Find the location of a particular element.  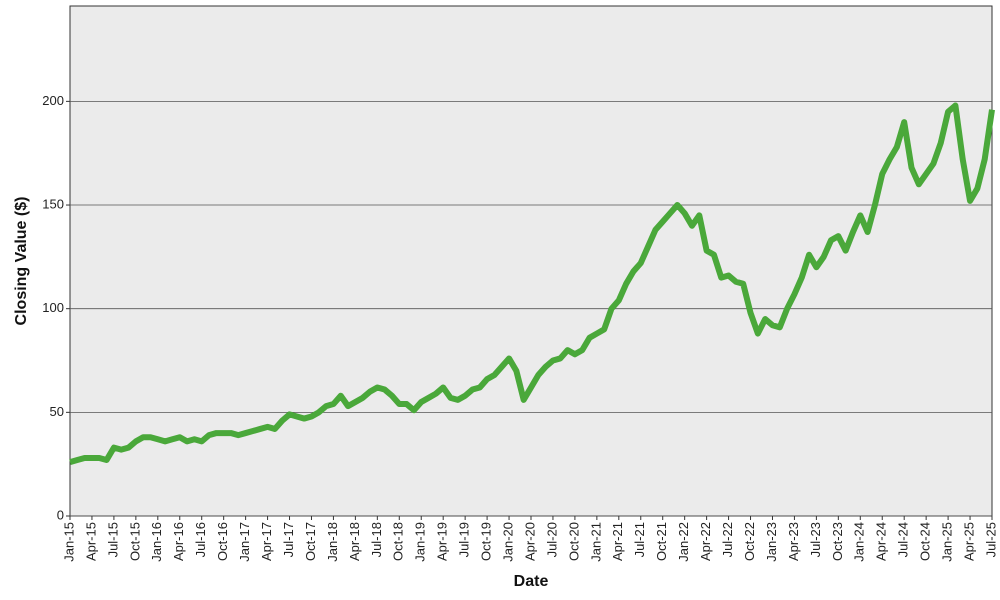

x-tick-label: Jan-17 is located at coordinates (244, 542).